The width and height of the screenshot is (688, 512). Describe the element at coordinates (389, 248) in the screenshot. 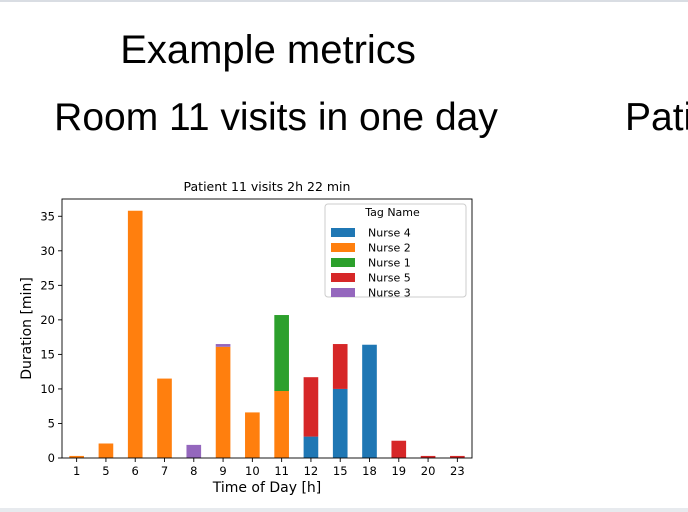

I see `legend-label: Nurse 2` at that location.